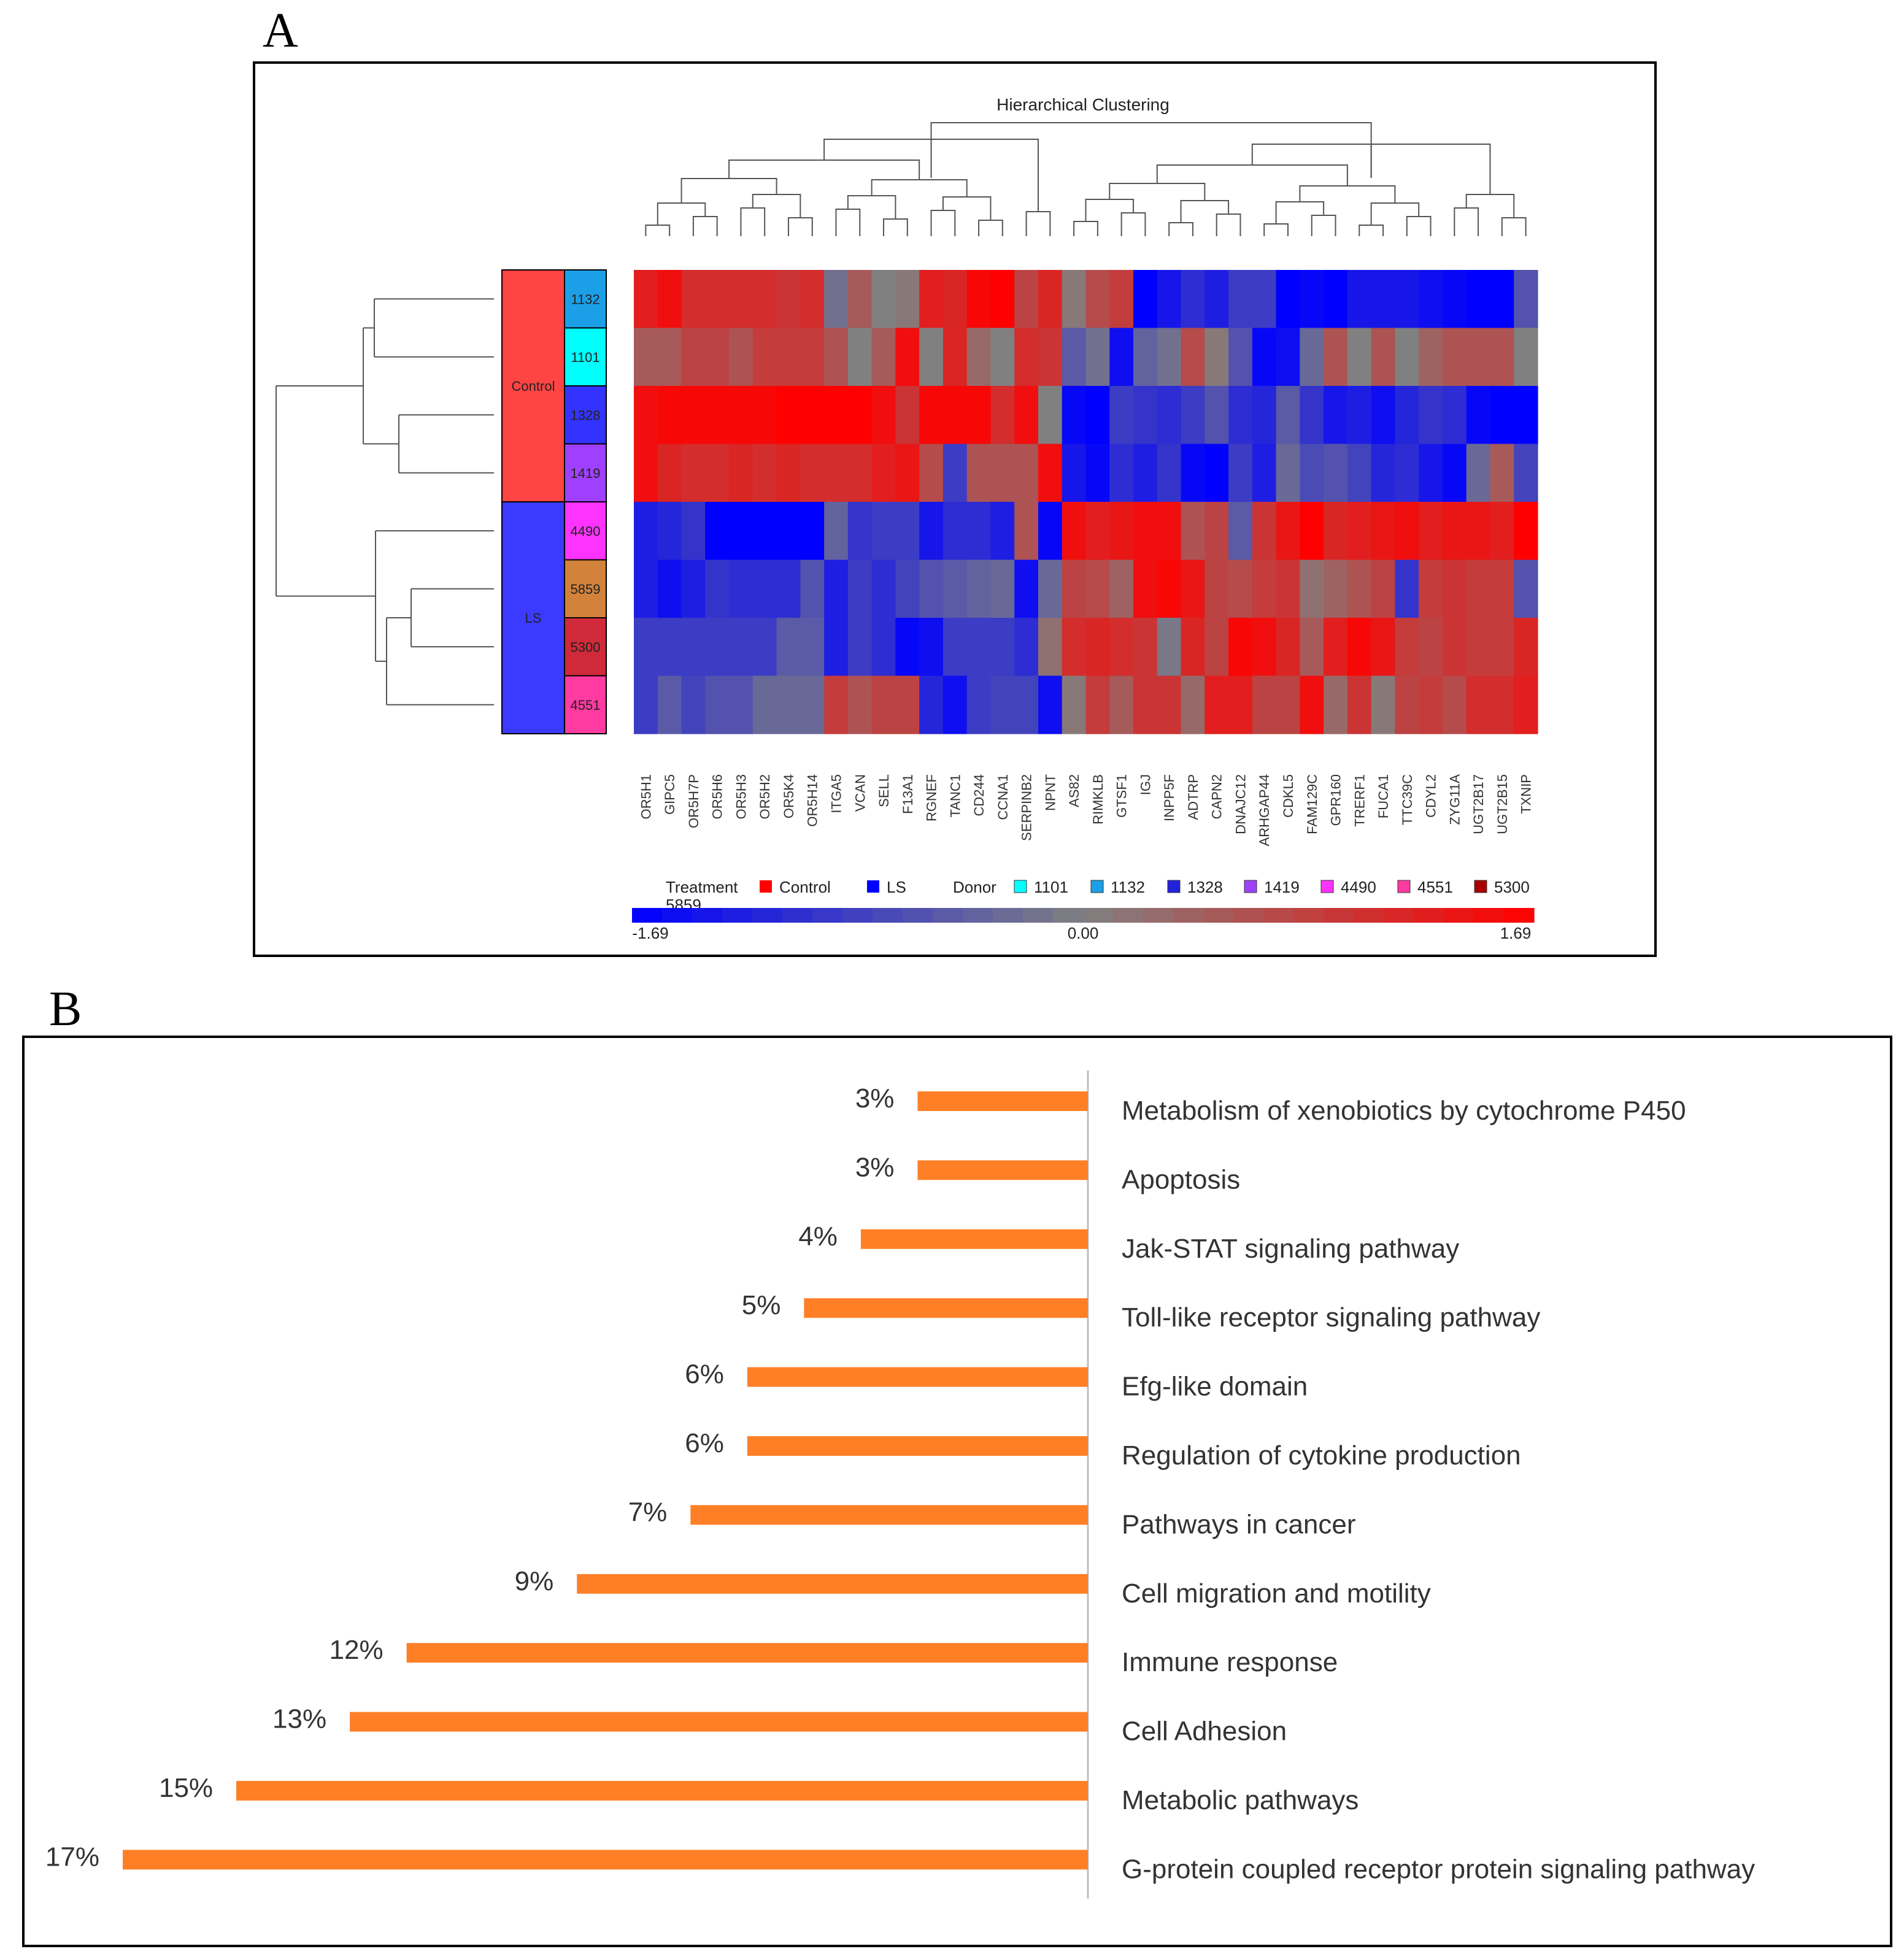 The image size is (1904, 1957). I want to click on gene-label: CD244, so click(979, 795).